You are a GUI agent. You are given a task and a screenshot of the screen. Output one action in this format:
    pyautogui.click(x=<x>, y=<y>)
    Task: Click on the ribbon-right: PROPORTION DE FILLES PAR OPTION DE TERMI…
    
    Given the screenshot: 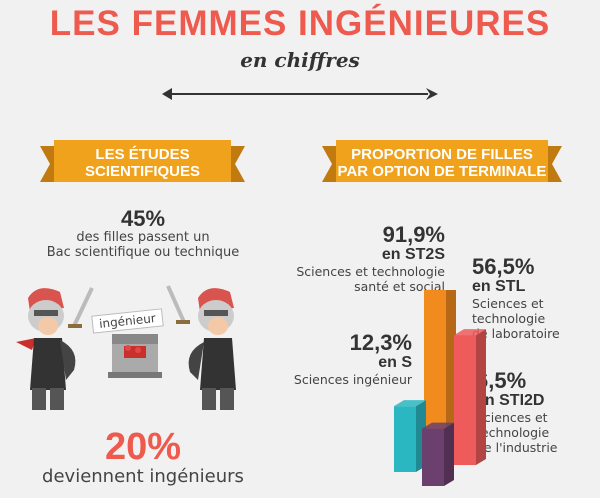 What is the action you would take?
    pyautogui.click(x=442, y=163)
    